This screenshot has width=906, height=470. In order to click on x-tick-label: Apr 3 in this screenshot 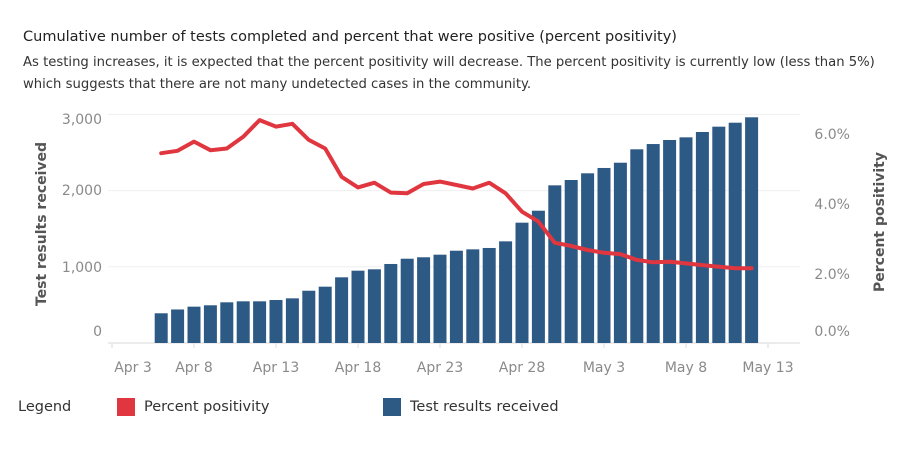, I will do `click(133, 368)`.